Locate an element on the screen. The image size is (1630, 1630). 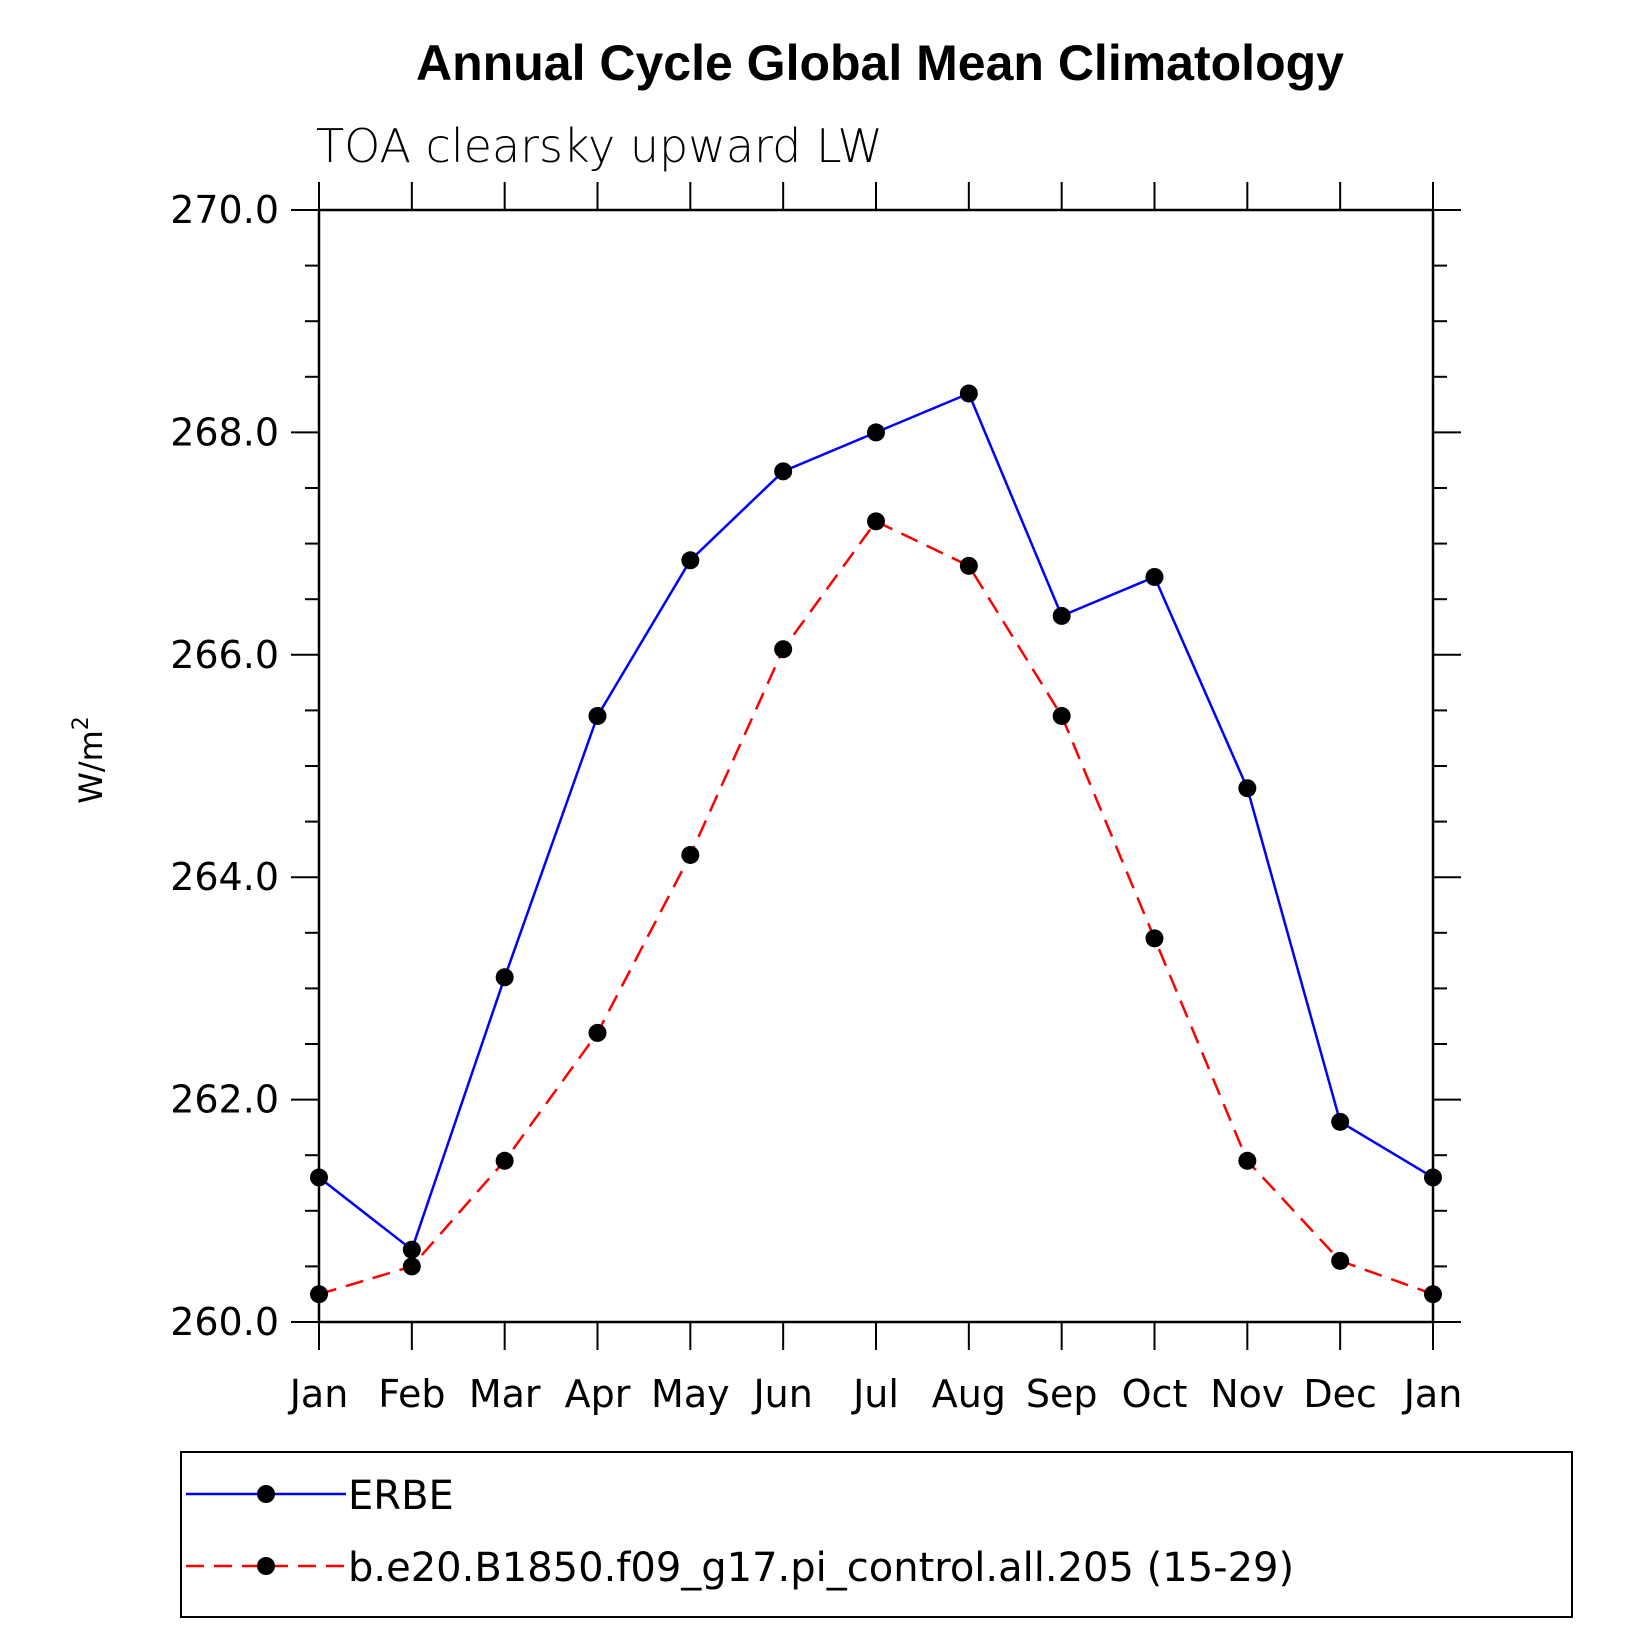
y-tick-label: 262.0 is located at coordinates (224, 1100).